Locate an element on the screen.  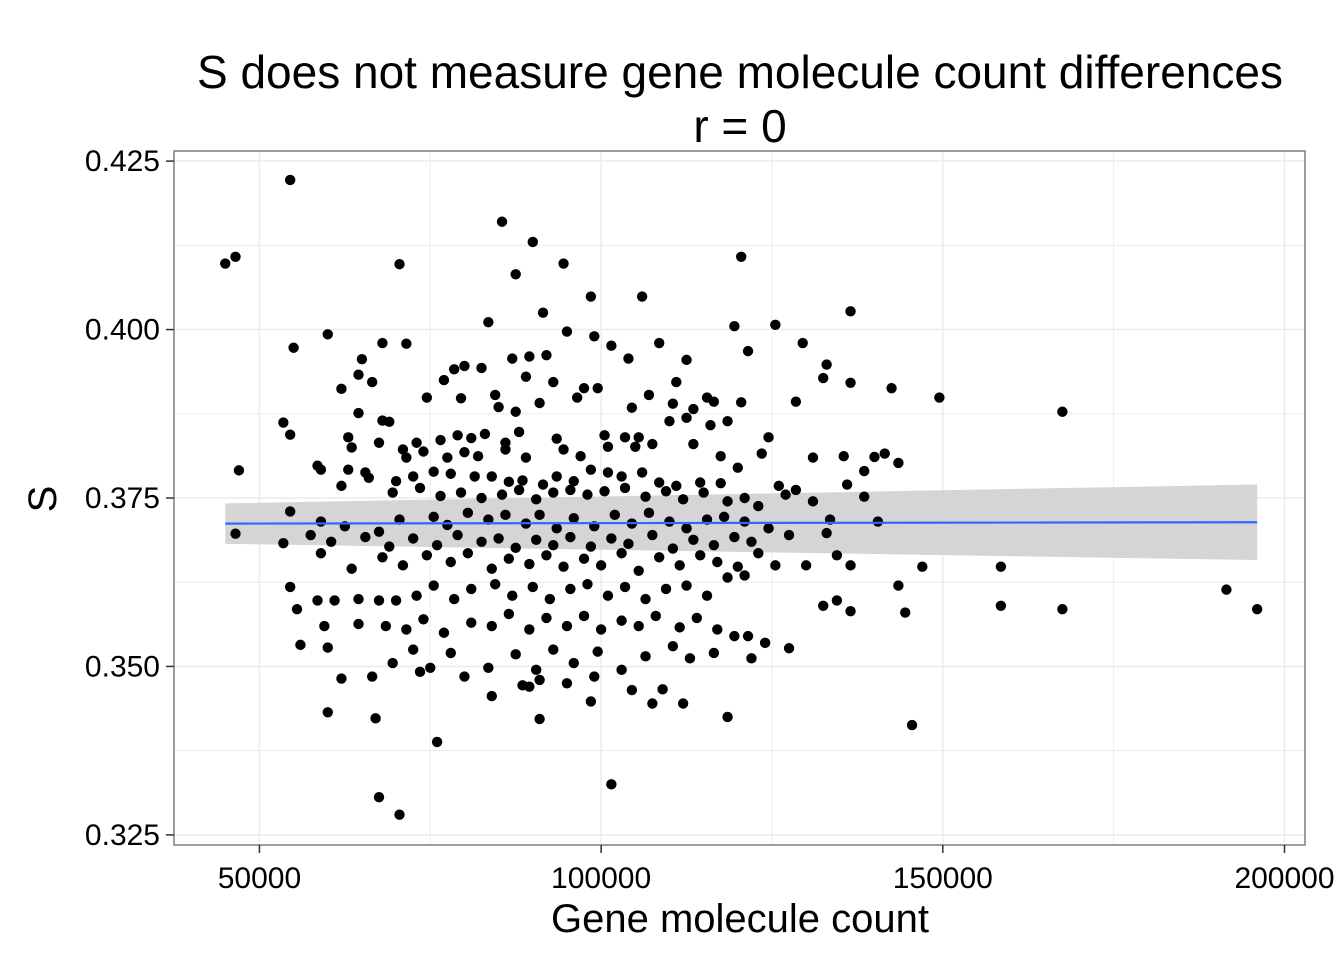
chart-subtitle: r = 0 is located at coordinates (739, 126).